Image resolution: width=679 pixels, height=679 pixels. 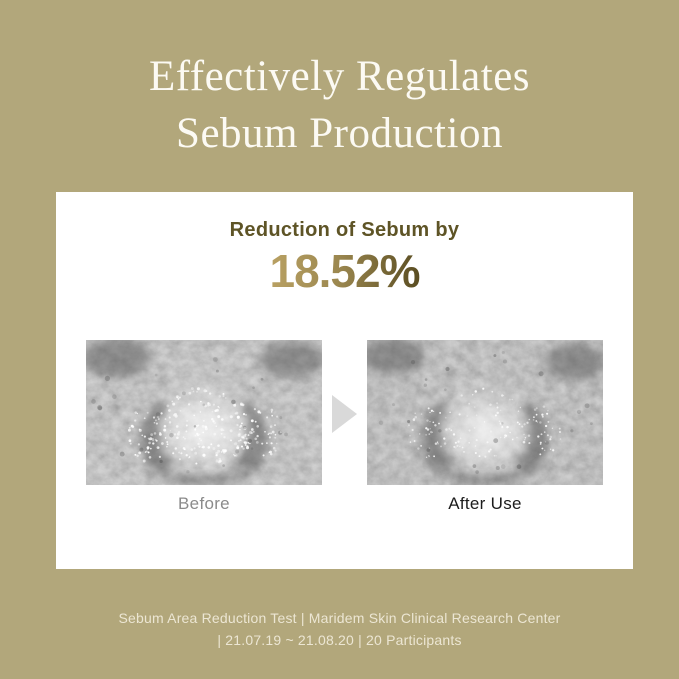 I want to click on before-figure: Before, so click(x=204, y=427).